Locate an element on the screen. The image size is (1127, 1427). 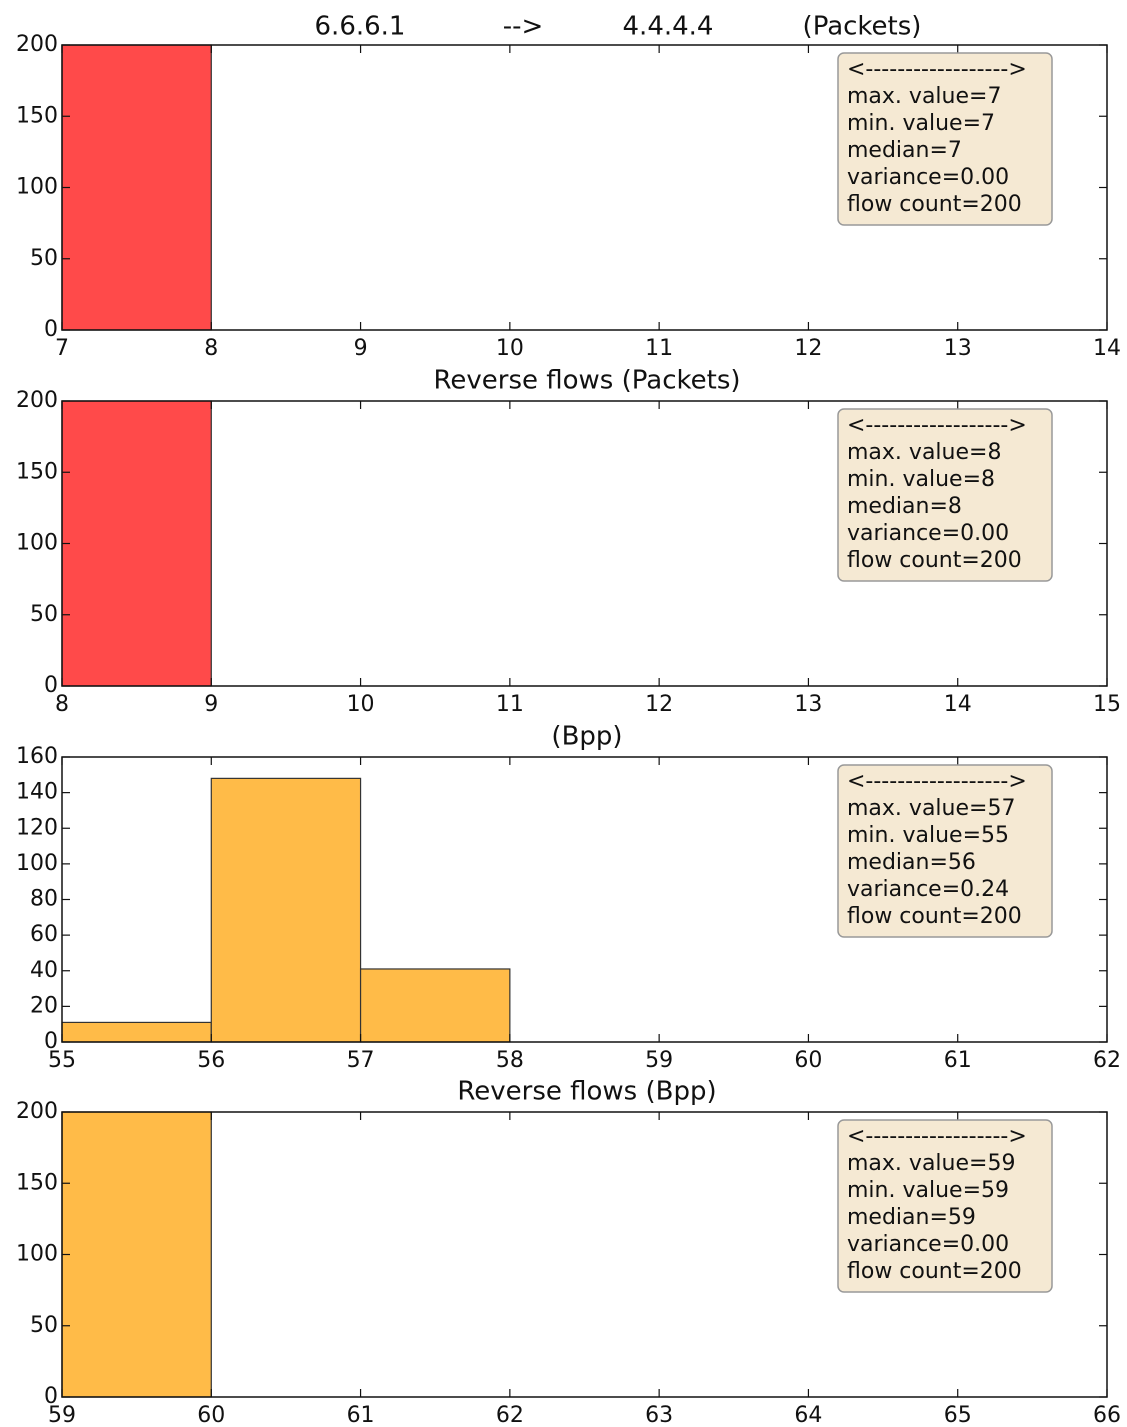
y-tick-label: 120 is located at coordinates (37, 827).